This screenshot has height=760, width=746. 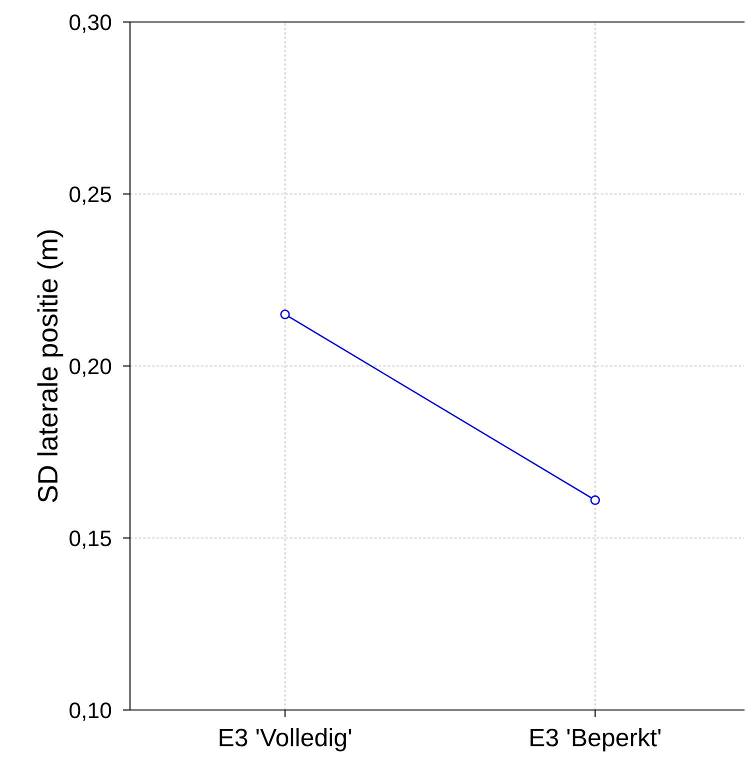 What do you see at coordinates (91, 367) in the screenshot?
I see `y-tick-label: 0,20` at bounding box center [91, 367].